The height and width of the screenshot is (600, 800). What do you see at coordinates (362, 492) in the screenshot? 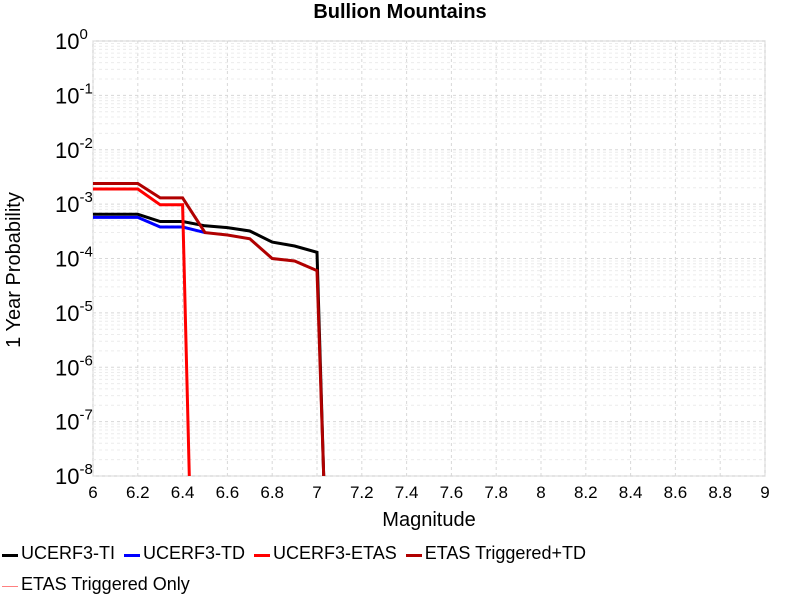
I see `x-tick-label: 7.2` at bounding box center [362, 492].